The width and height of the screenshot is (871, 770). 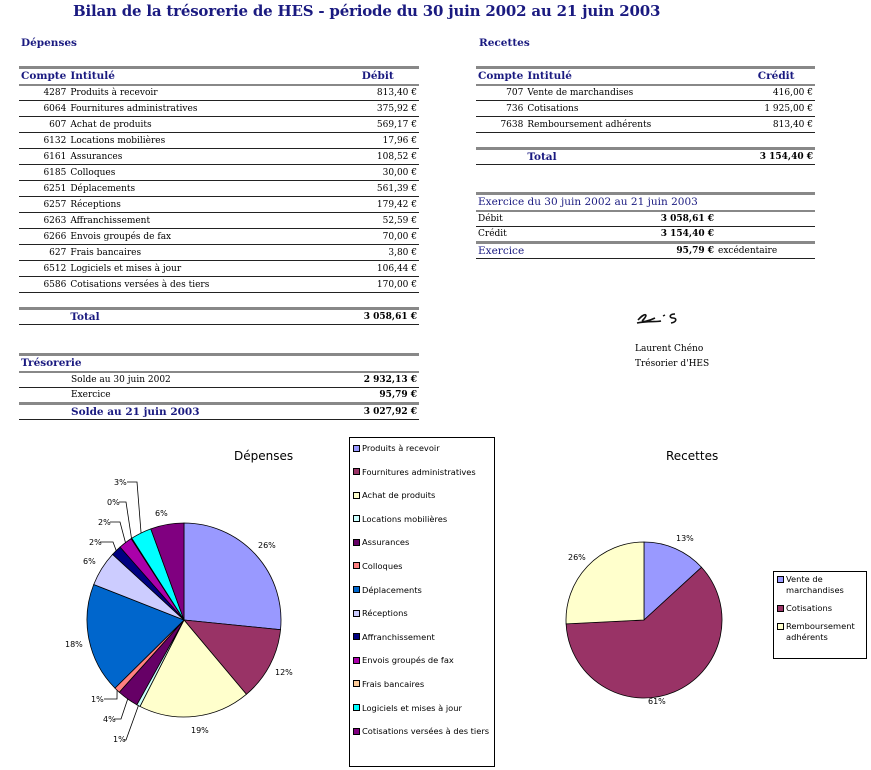 What do you see at coordinates (219, 316) in the screenshot?
I see `depenses-total-row: Total 3 058,61 €` at bounding box center [219, 316].